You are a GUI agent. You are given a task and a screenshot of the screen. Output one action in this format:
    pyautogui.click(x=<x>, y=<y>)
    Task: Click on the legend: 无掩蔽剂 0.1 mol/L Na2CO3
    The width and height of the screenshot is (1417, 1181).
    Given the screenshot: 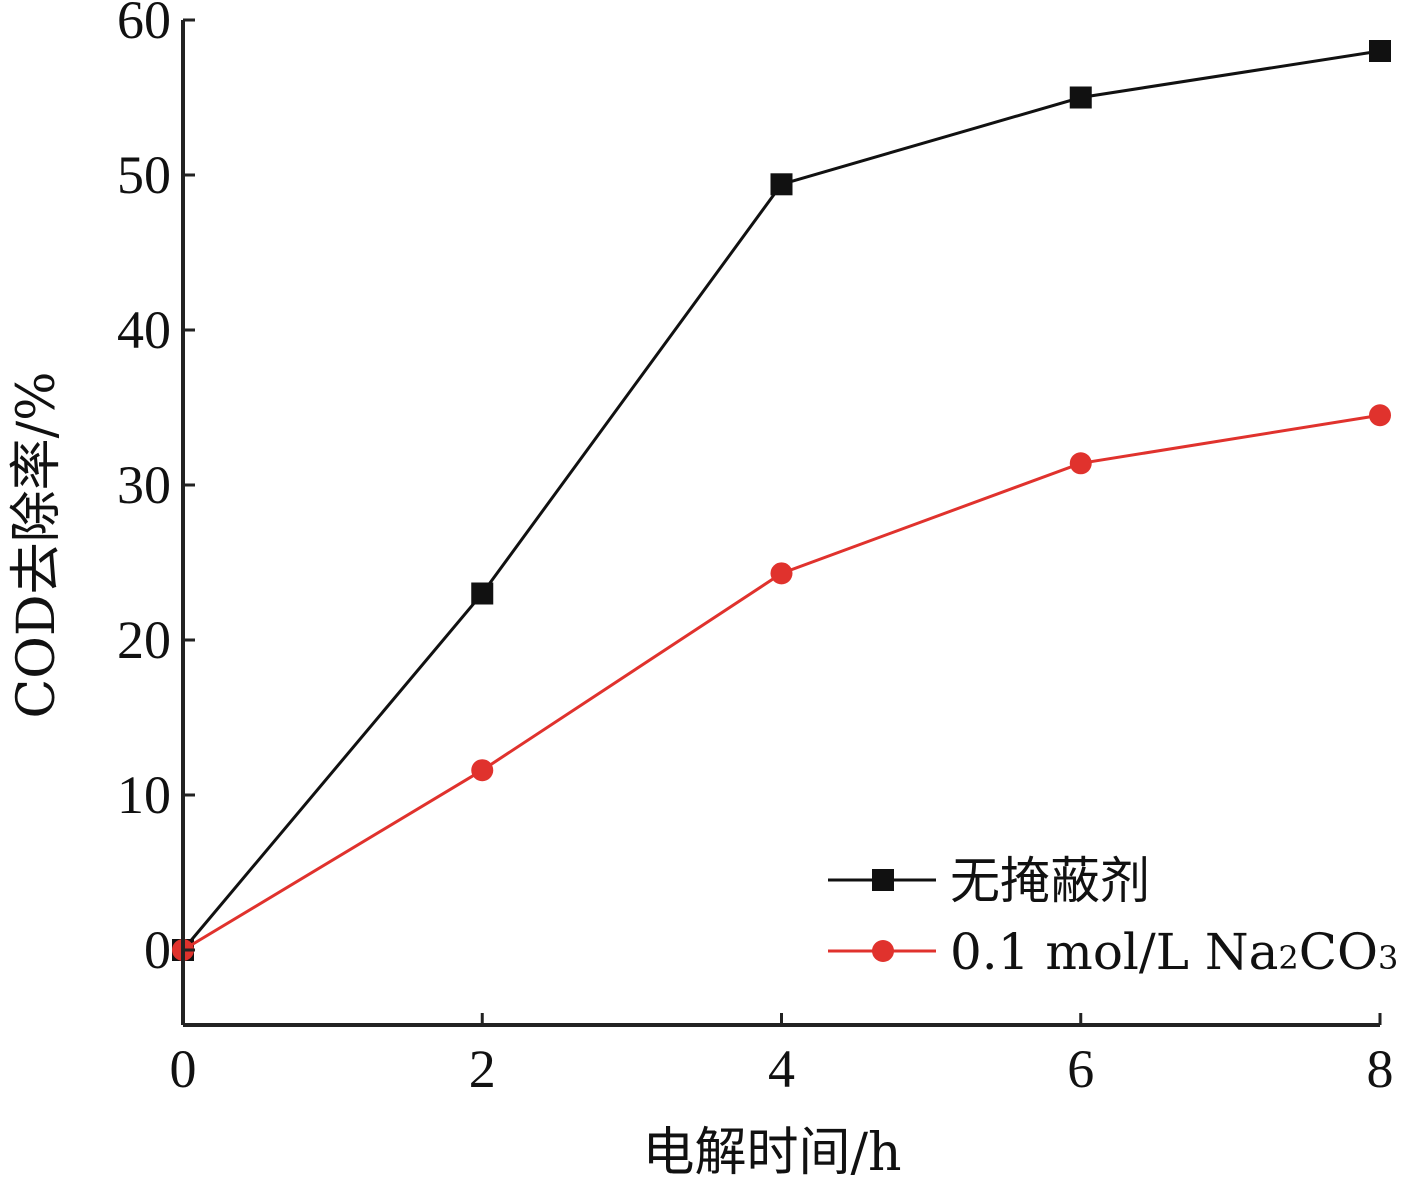 What is the action you would take?
    pyautogui.click(x=1113, y=916)
    